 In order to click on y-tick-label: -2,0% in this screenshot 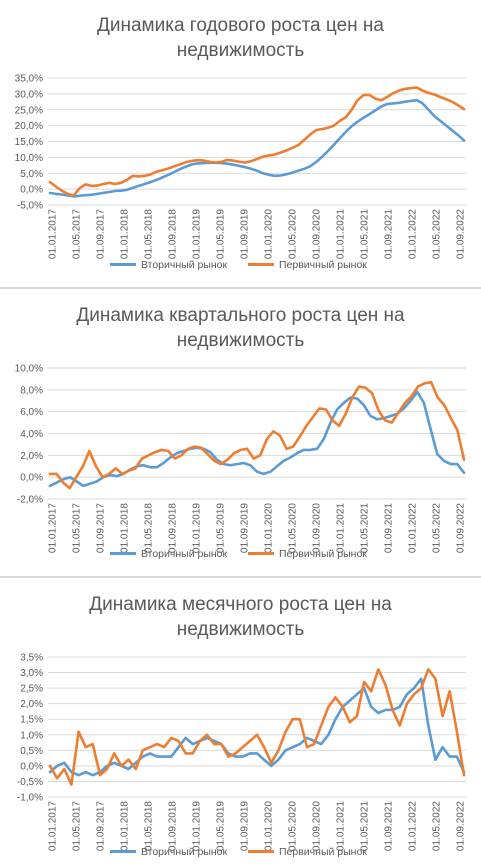, I will do `click(30, 500)`.